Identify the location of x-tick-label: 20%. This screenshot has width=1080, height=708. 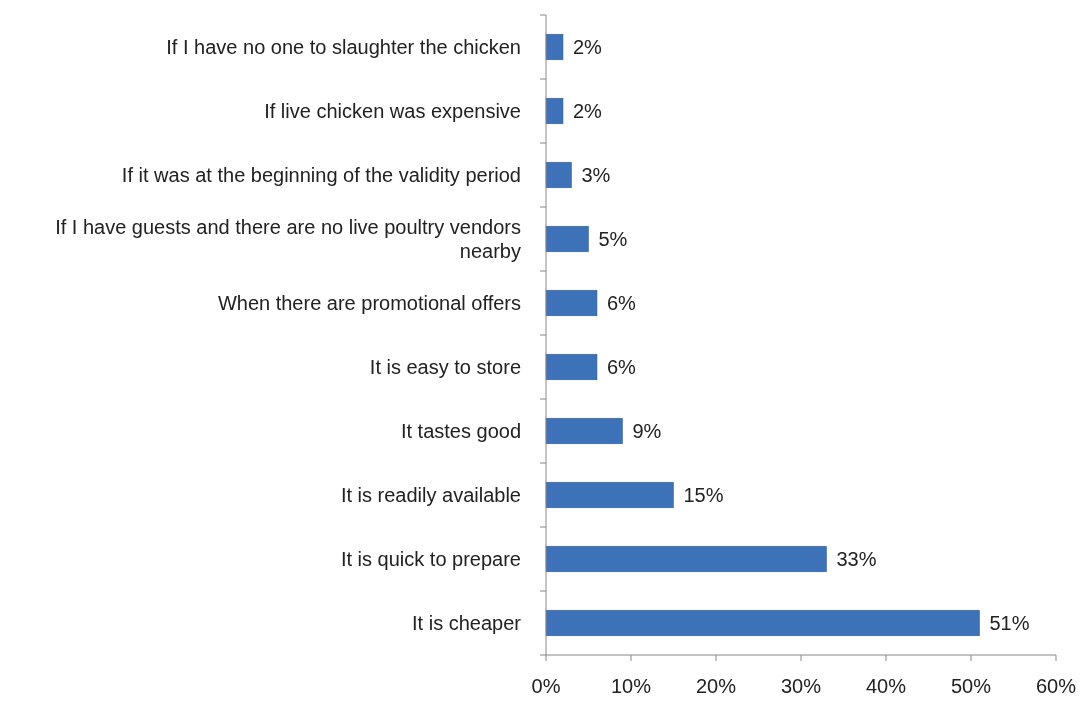
(716, 686).